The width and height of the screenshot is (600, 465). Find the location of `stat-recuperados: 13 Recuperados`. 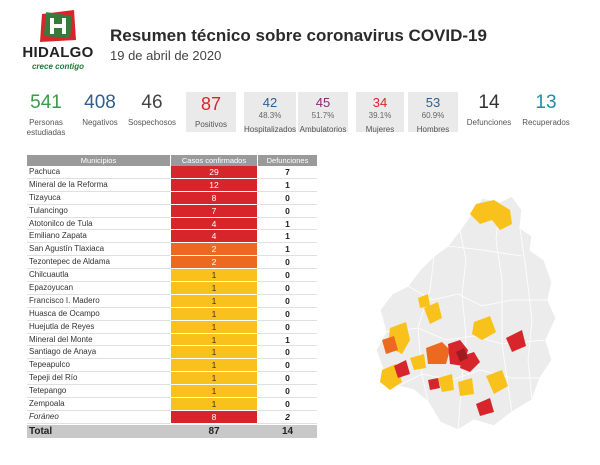

stat-recuperados: 13 Recuperados is located at coordinates (546, 110).